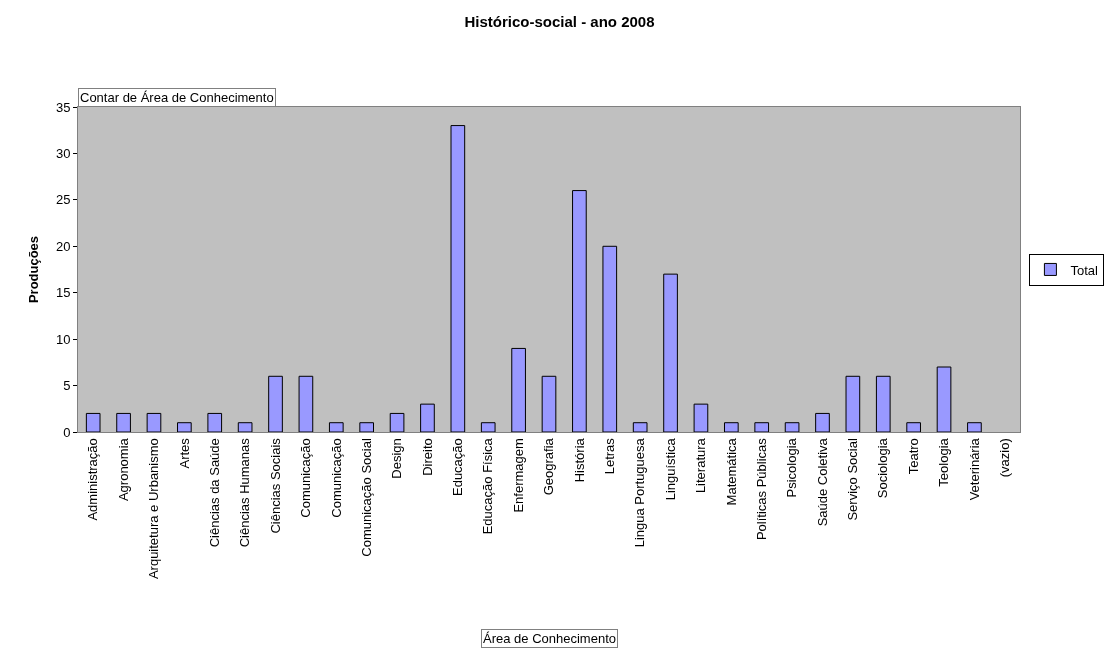  What do you see at coordinates (701, 465) in the screenshot?
I see `x-tick-label: Literatura` at bounding box center [701, 465].